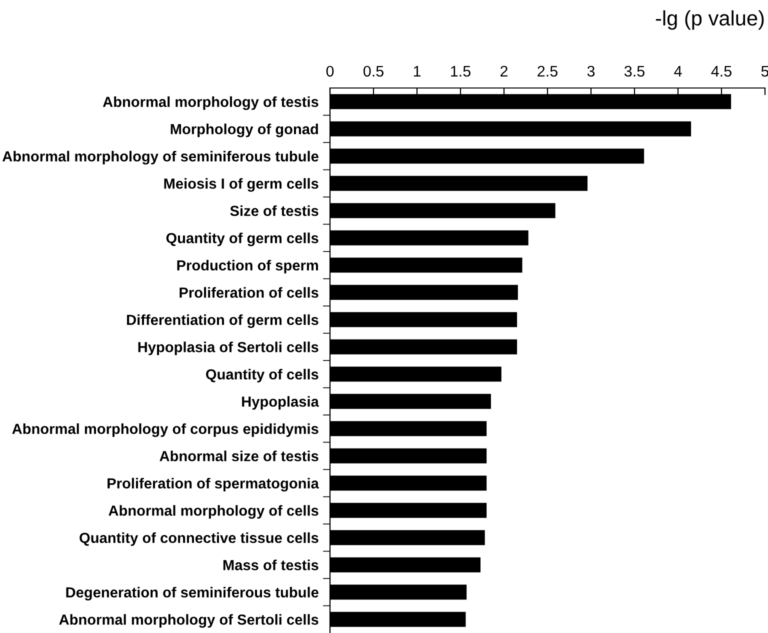 The height and width of the screenshot is (633, 768). Describe the element at coordinates (228, 349) in the screenshot. I see `y-tick-label: Hypoplasia of Sertoli cells` at that location.